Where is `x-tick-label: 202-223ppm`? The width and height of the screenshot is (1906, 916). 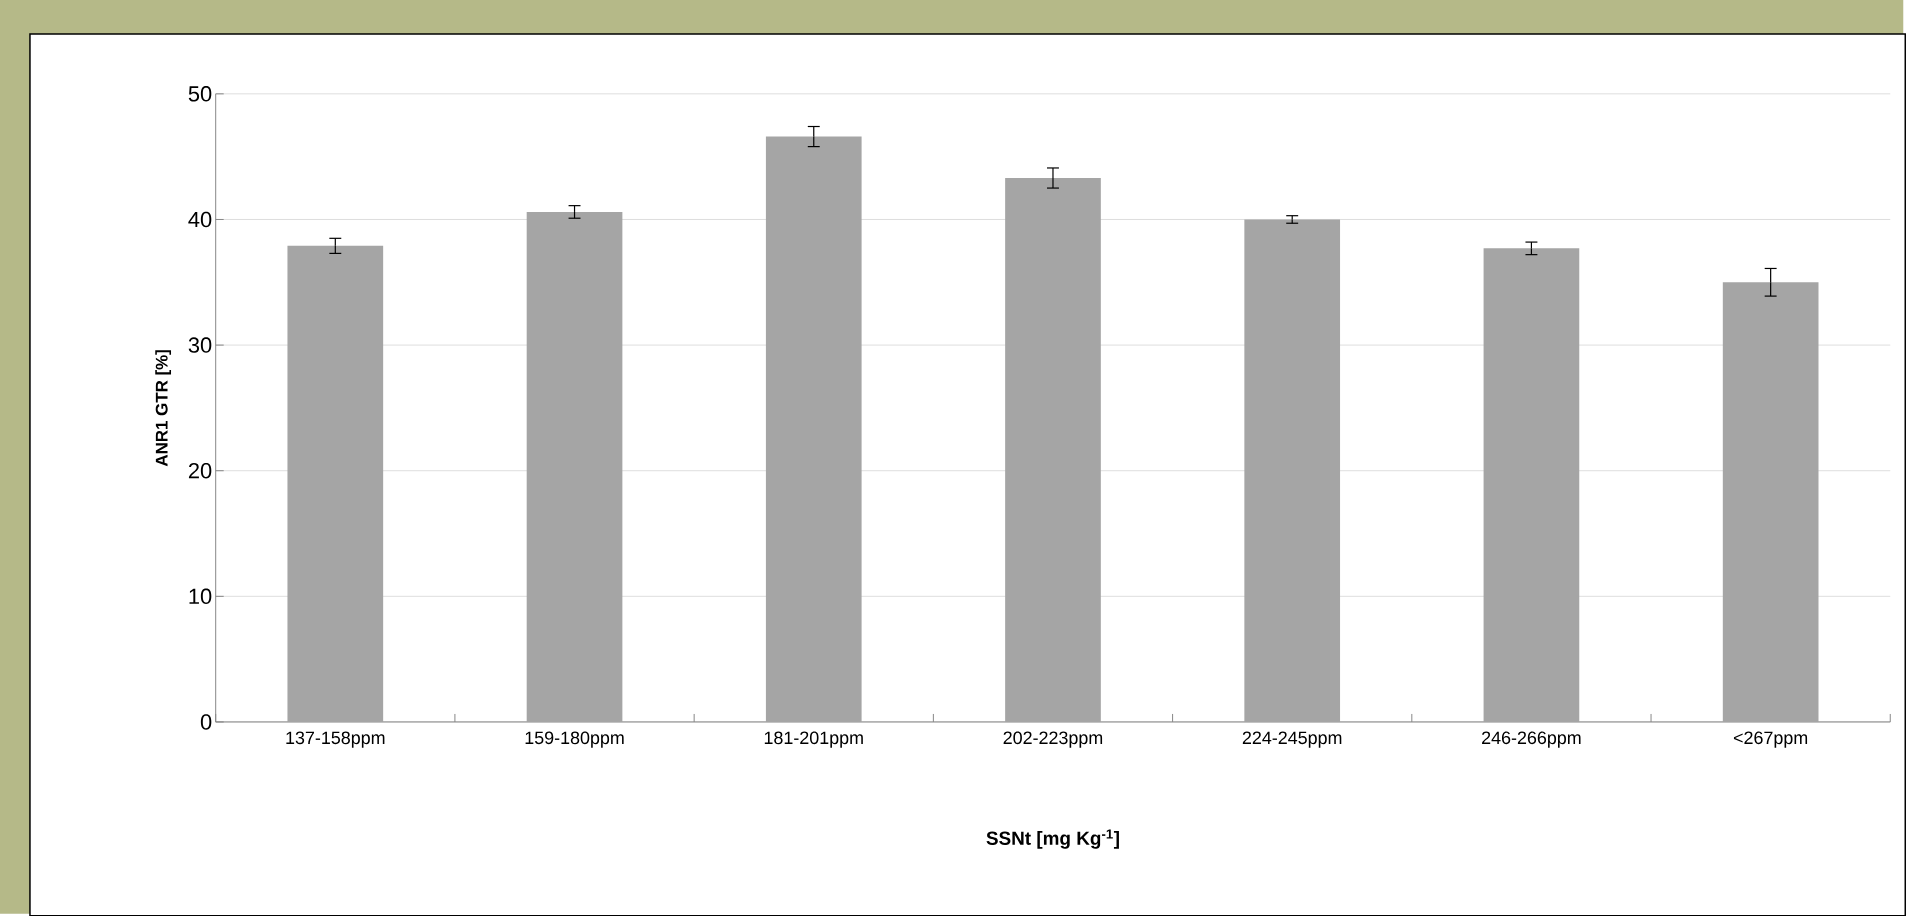 x-tick-label: 202-223ppm is located at coordinates (1053, 739).